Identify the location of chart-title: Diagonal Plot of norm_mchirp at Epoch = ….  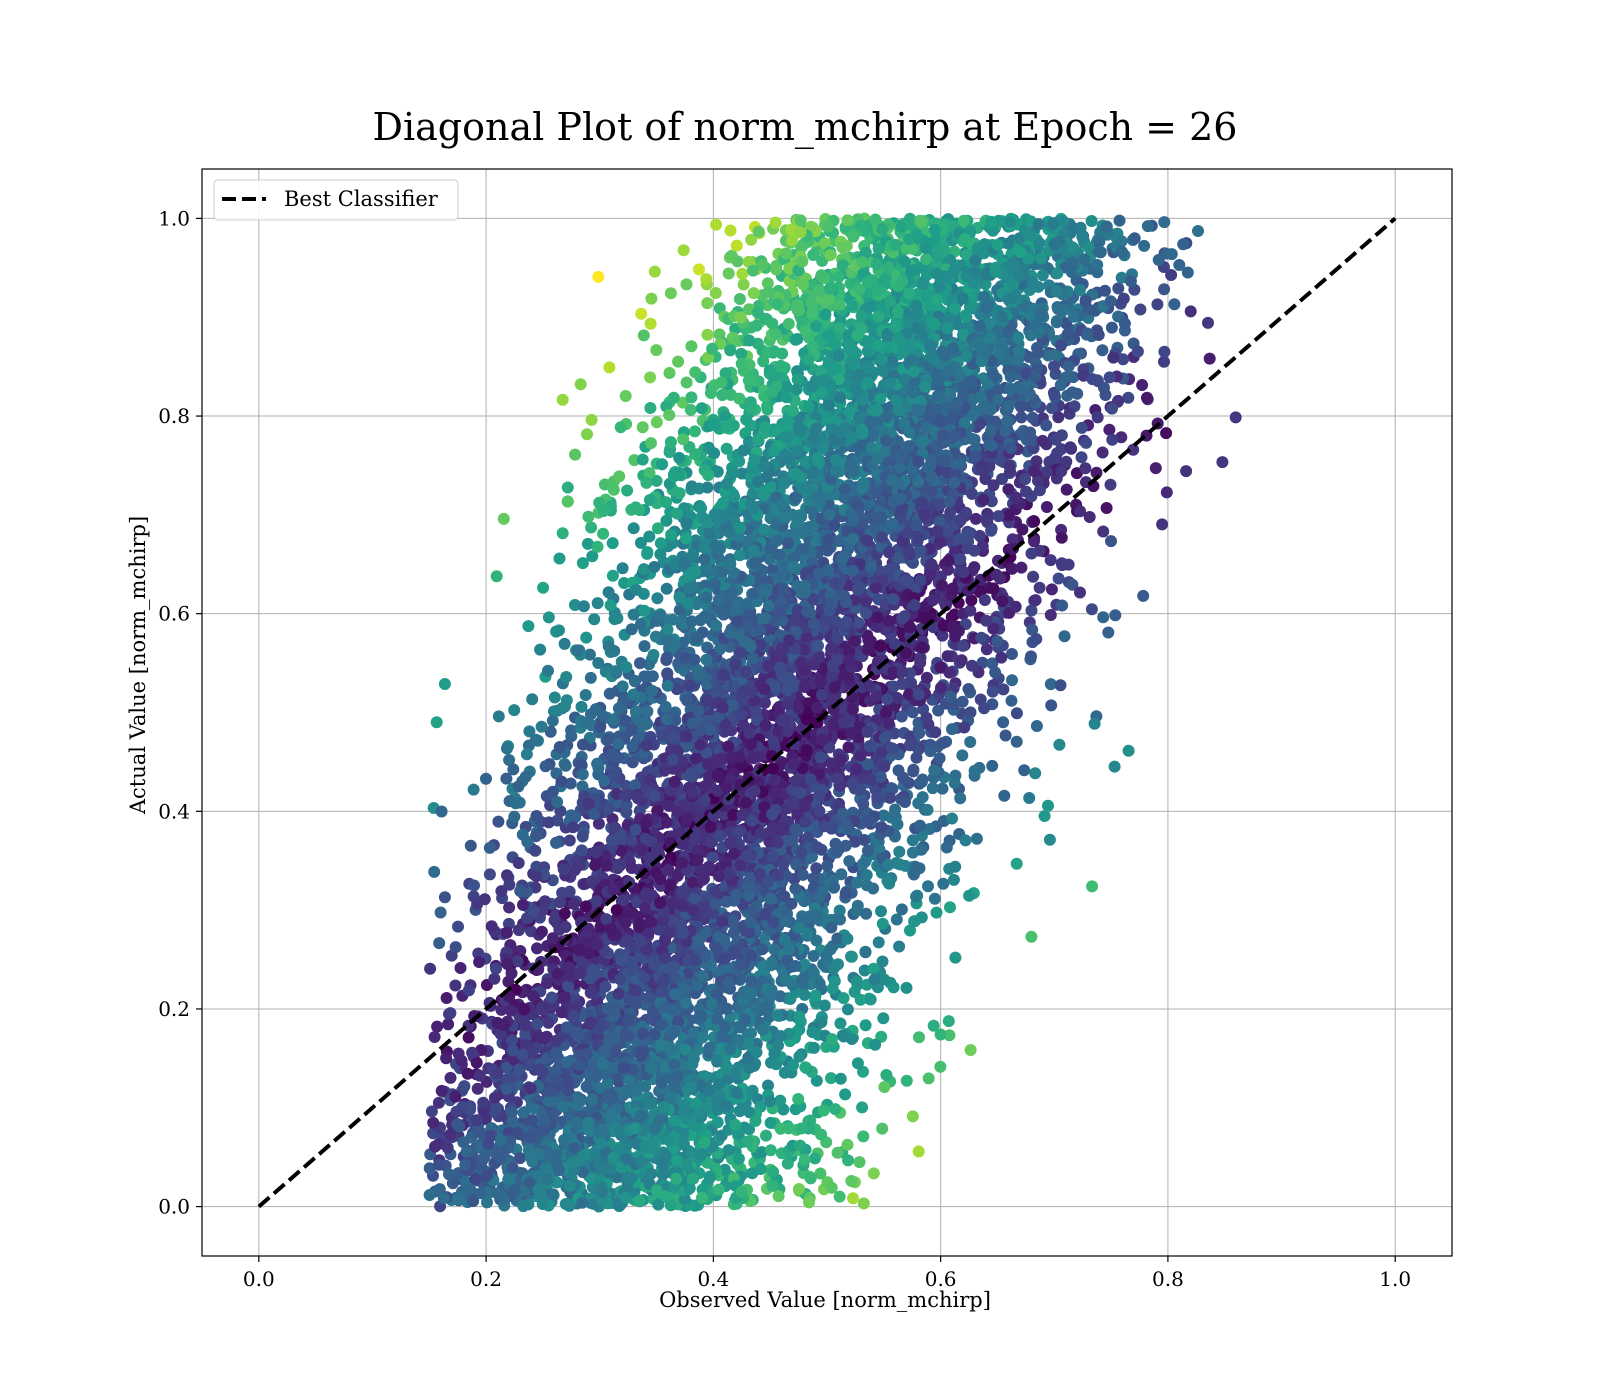
(805, 127).